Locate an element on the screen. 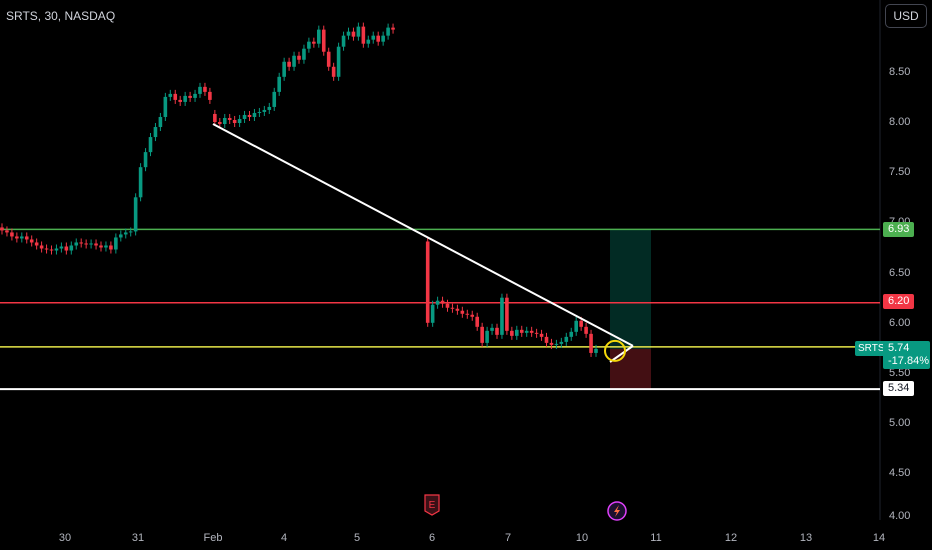  time-tick-label: 12 is located at coordinates (731, 538).